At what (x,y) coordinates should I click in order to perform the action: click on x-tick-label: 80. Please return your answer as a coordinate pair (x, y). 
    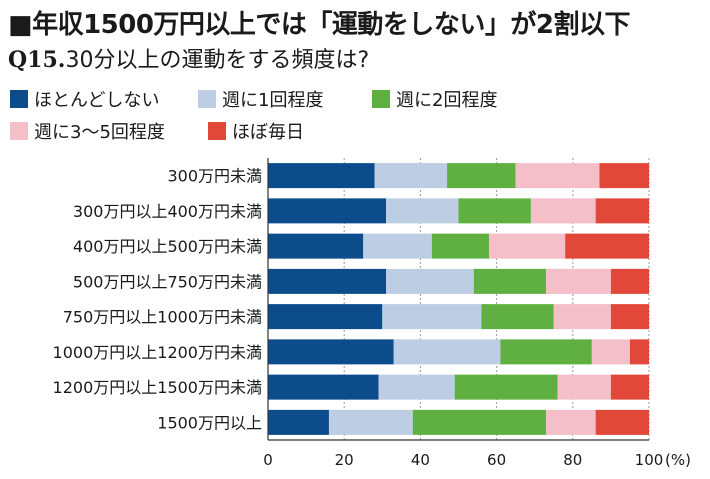
    Looking at the image, I should click on (572, 460).